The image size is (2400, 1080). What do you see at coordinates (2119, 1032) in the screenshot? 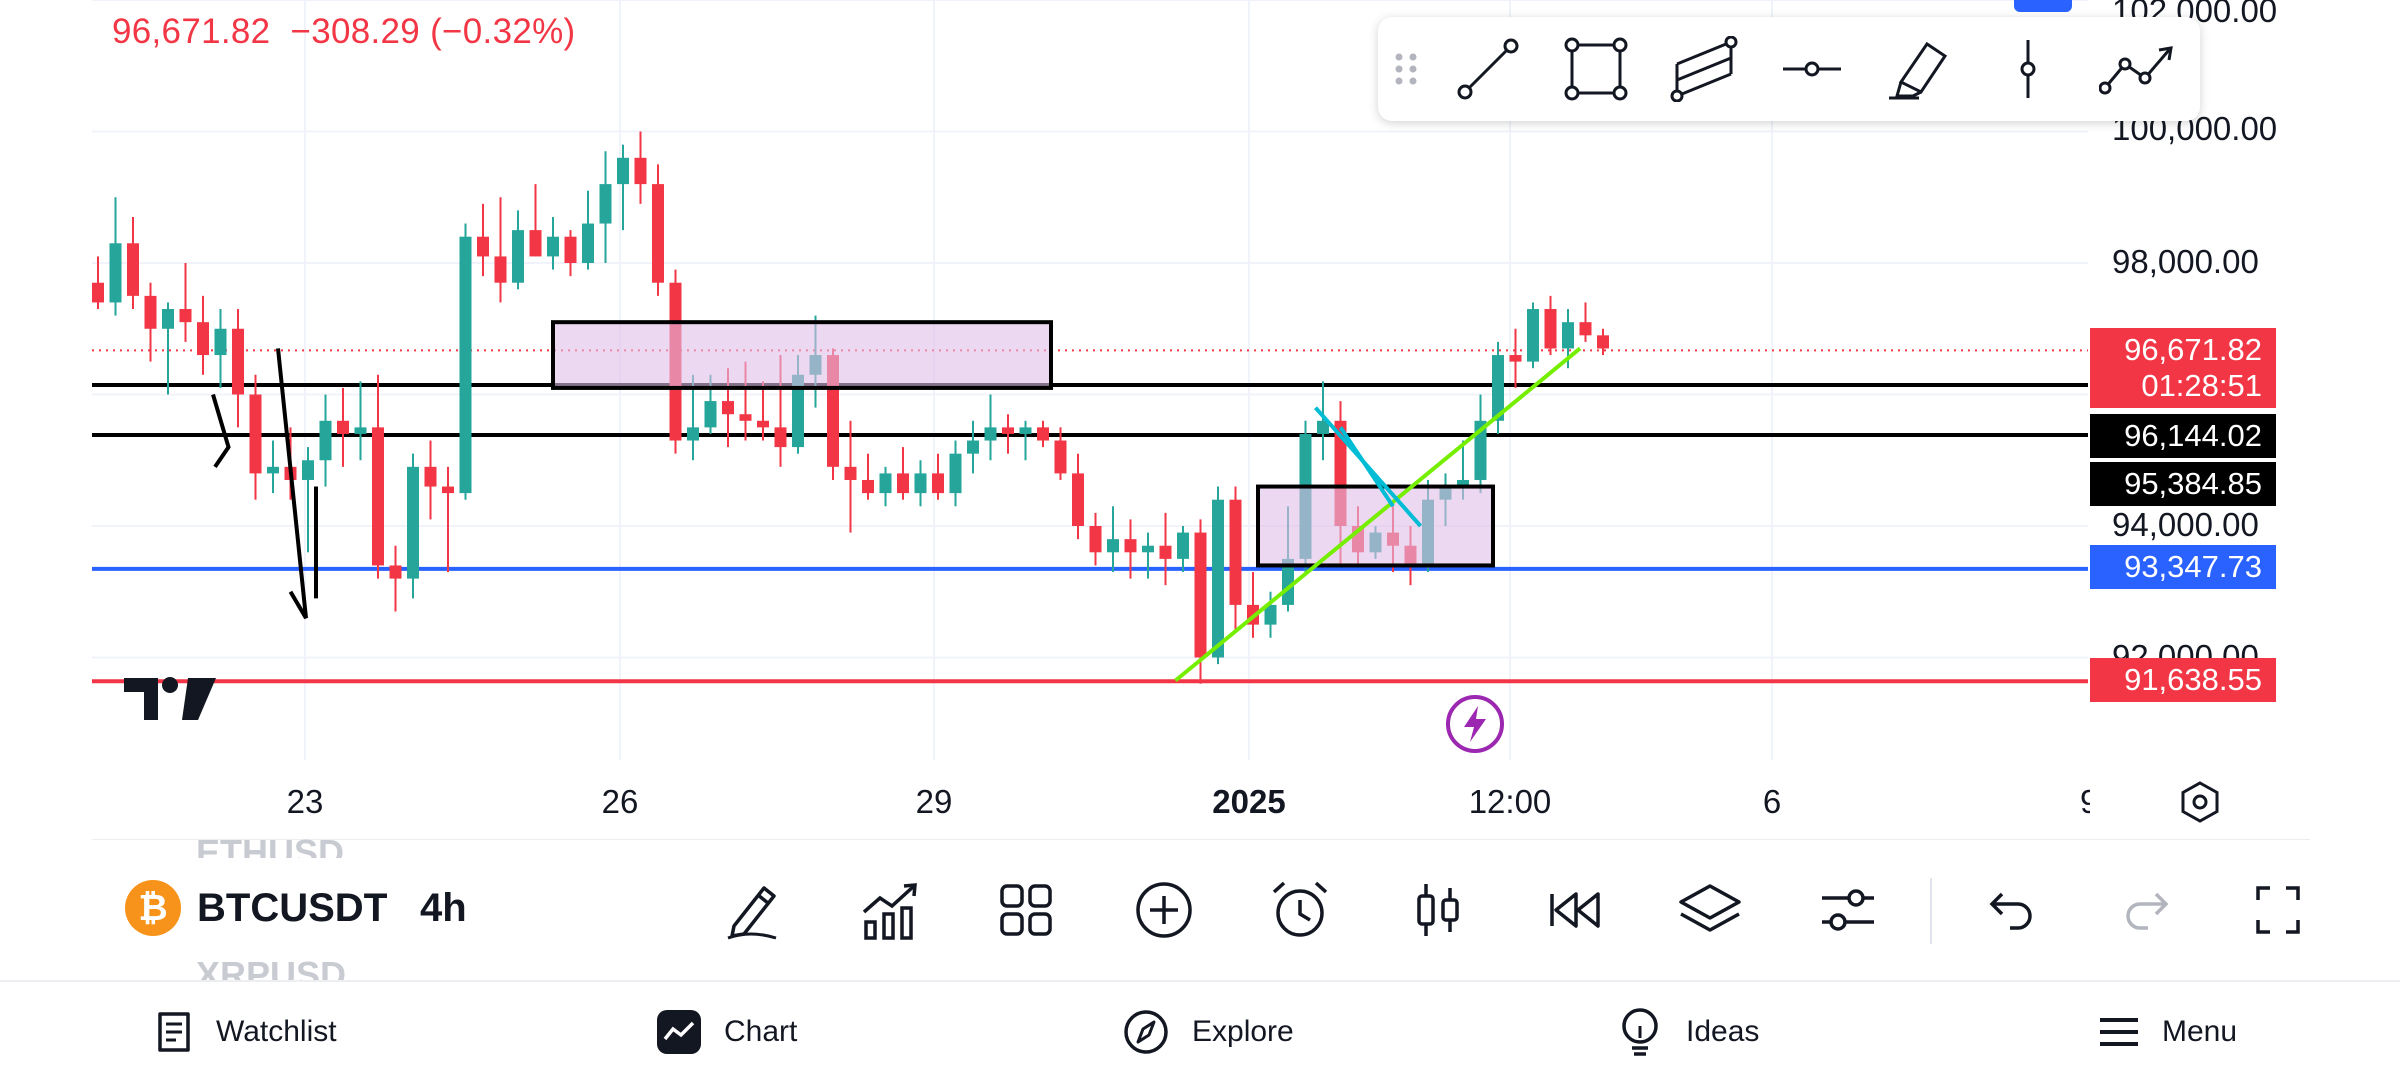
I see `hamburger-icon` at bounding box center [2119, 1032].